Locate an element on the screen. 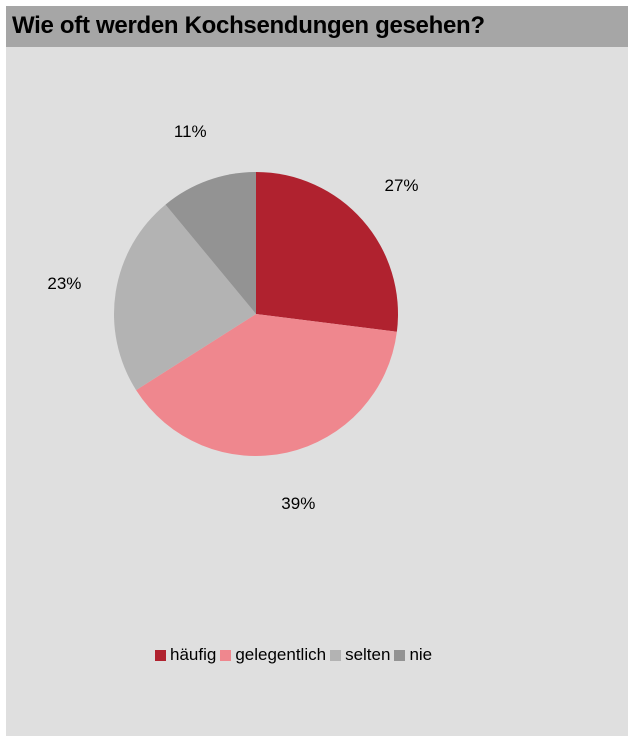  legend-item-1: gelegentlich is located at coordinates (273, 655).